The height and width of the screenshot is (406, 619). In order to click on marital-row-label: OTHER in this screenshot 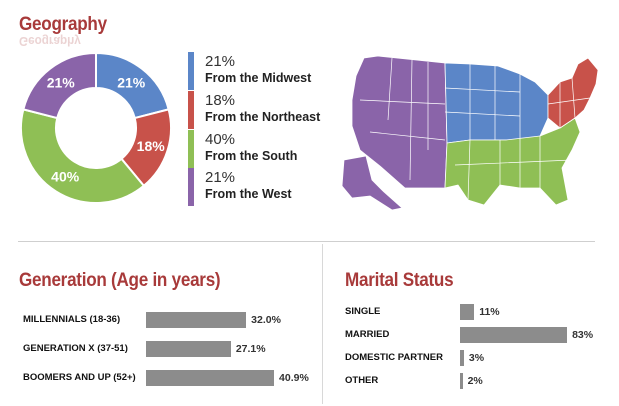, I will do `click(362, 380)`.